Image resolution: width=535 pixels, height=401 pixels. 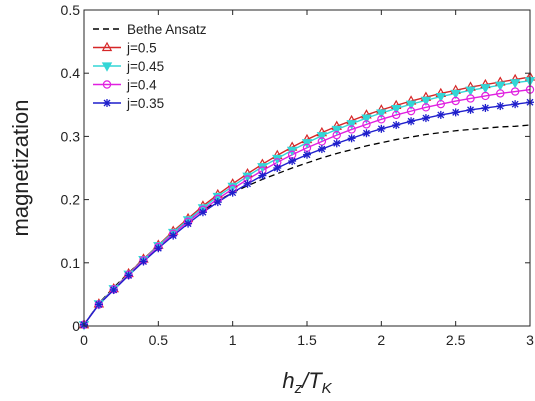 What do you see at coordinates (159, 340) in the screenshot?
I see `x-tick-label: 0.5` at bounding box center [159, 340].